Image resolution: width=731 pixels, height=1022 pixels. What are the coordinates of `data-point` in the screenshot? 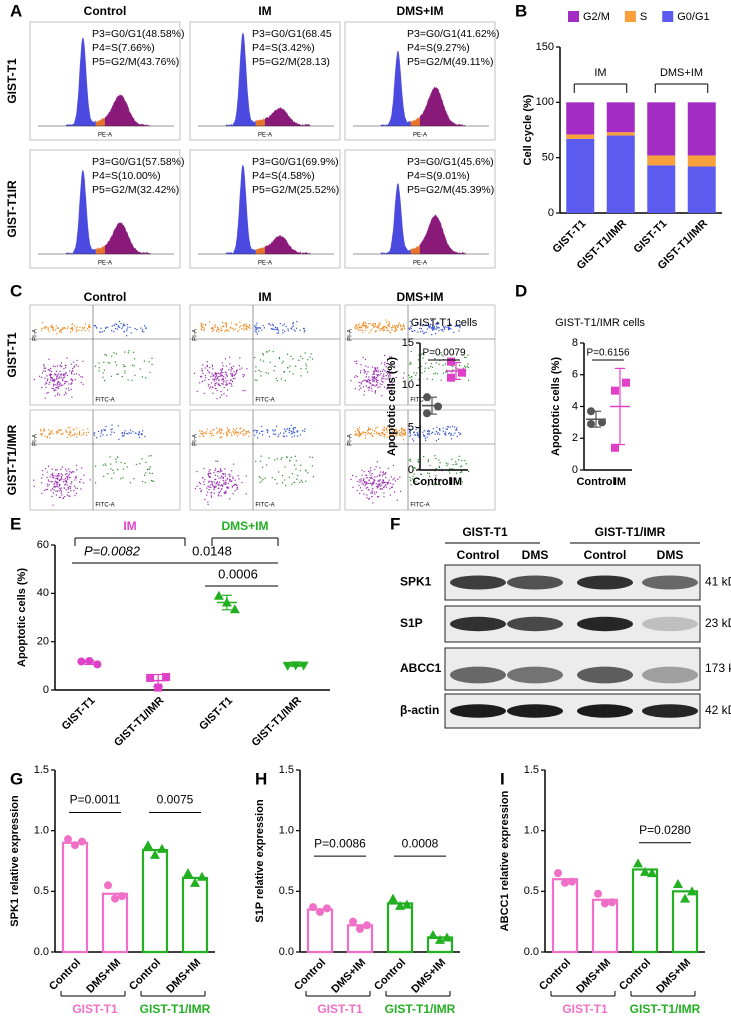 It's located at (645, 871).